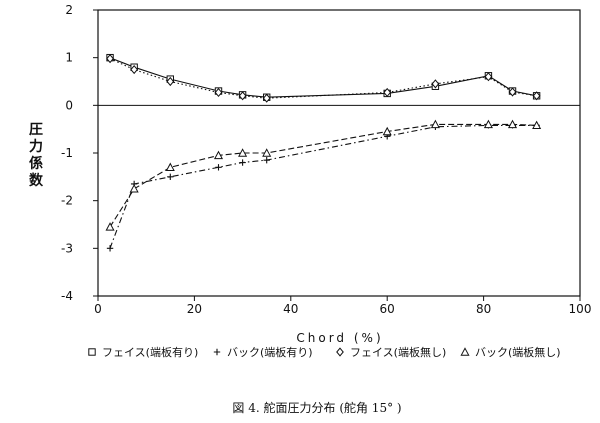  Describe the element at coordinates (339, 338) in the screenshot. I see `x-axis-title: Chord (%)` at that location.